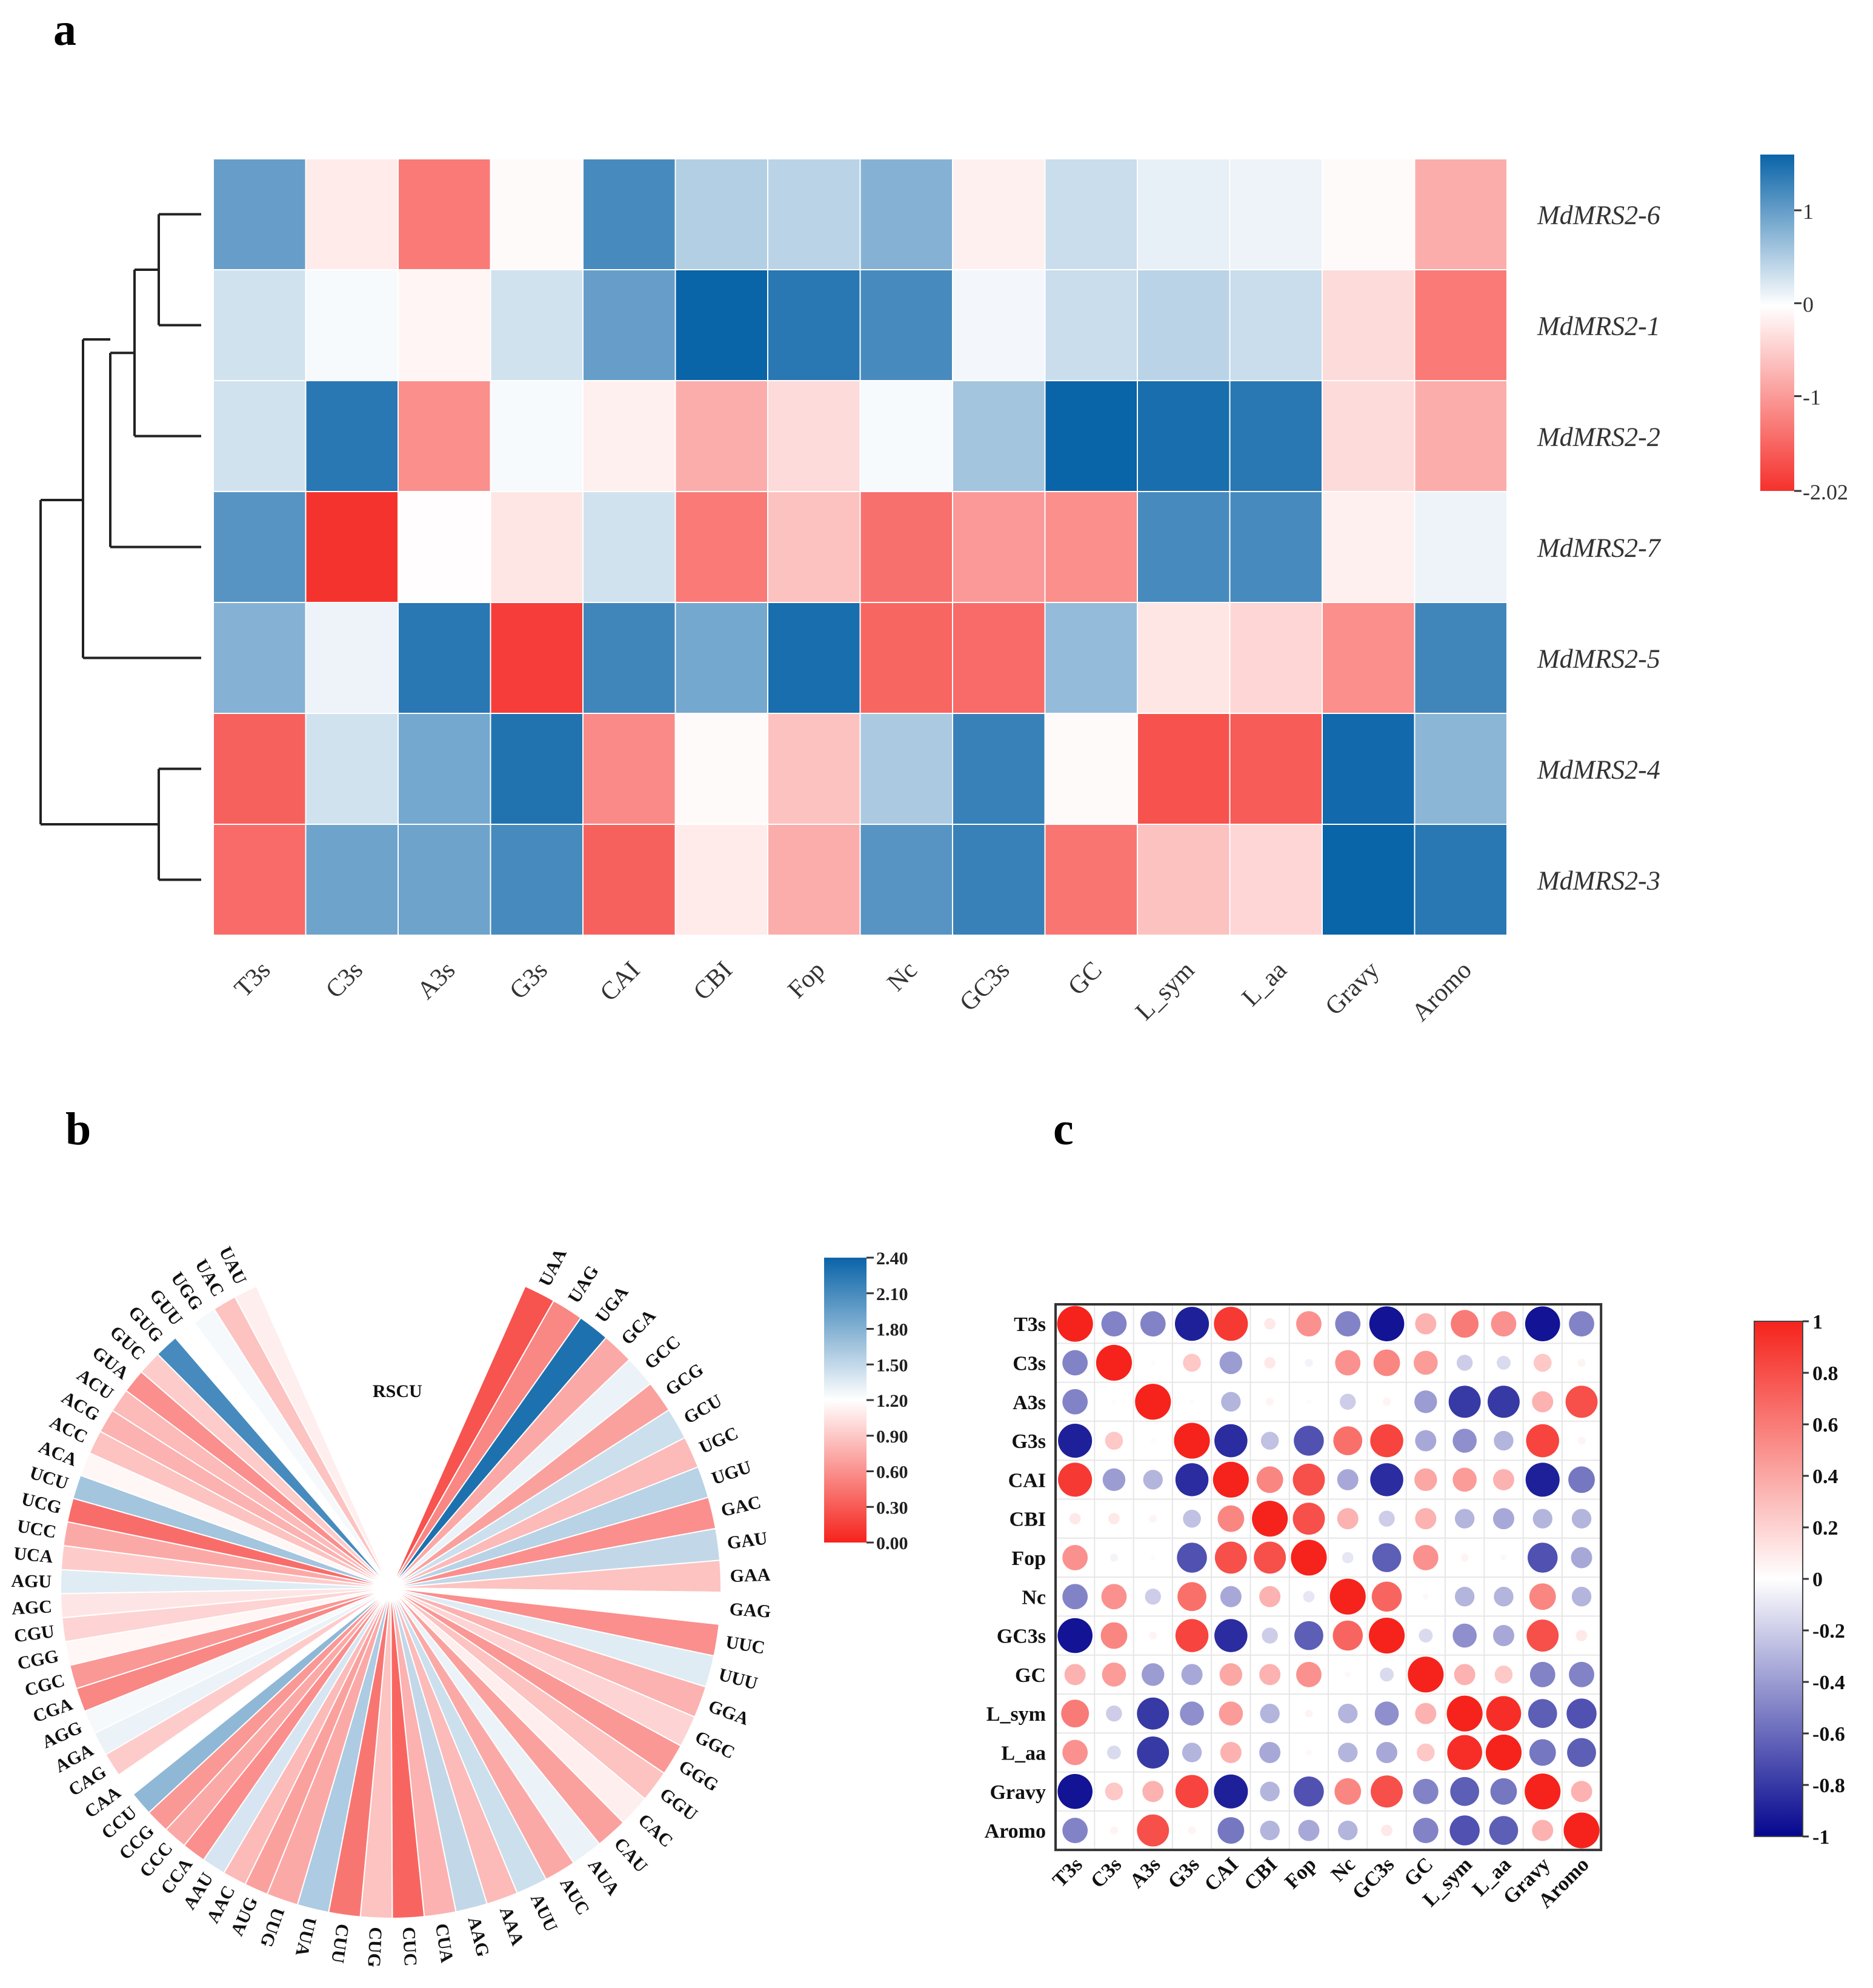 The width and height of the screenshot is (1873, 1988). I want to click on column-label: Gravy, so click(1352, 988).